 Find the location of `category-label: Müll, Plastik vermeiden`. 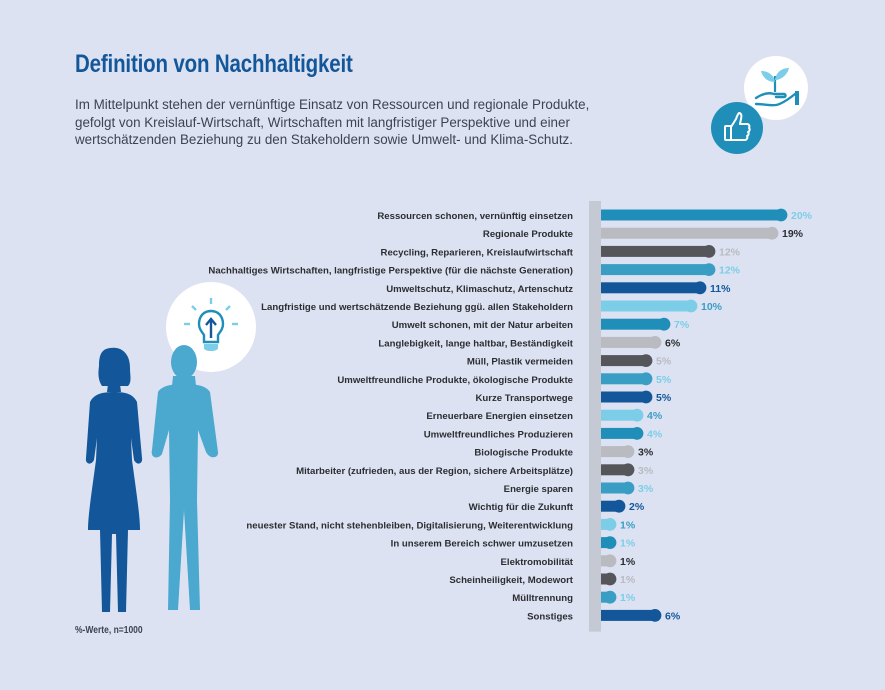

category-label: Müll, Plastik vermeiden is located at coordinates (520, 362).